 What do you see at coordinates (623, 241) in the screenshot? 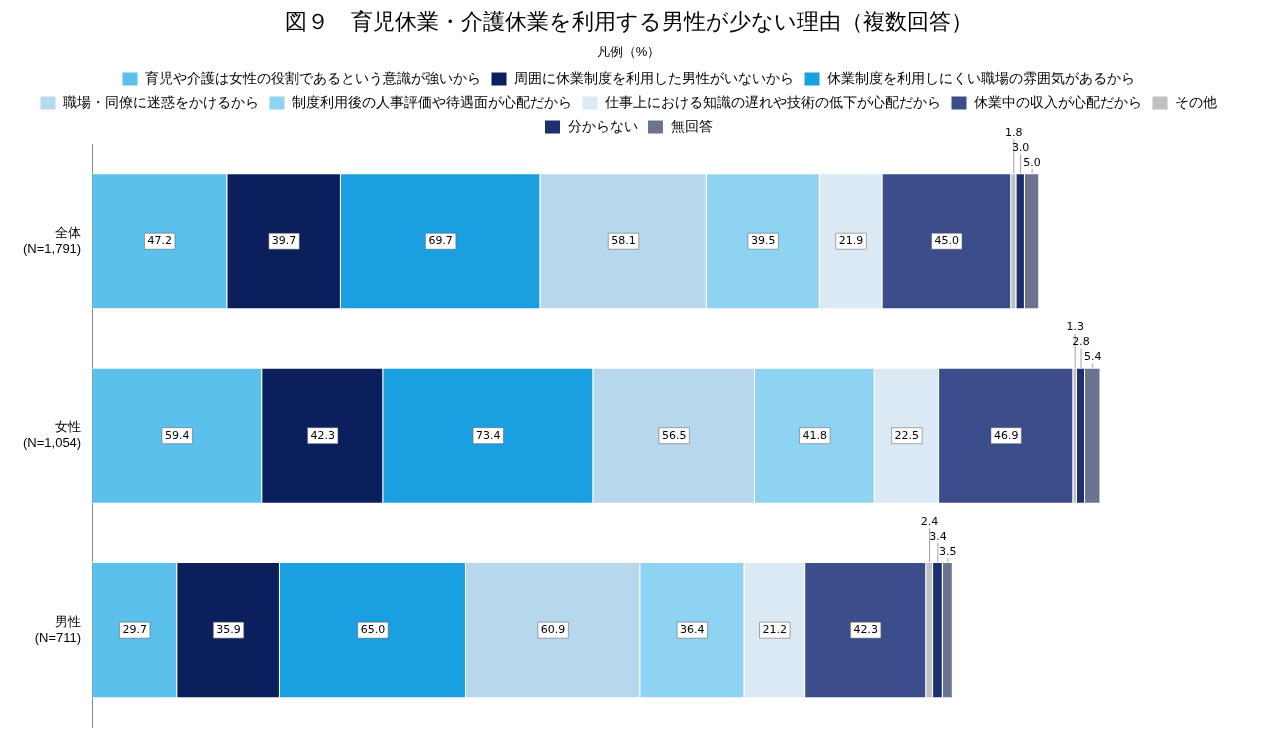
I see `data-label: 58.1` at bounding box center [623, 241].